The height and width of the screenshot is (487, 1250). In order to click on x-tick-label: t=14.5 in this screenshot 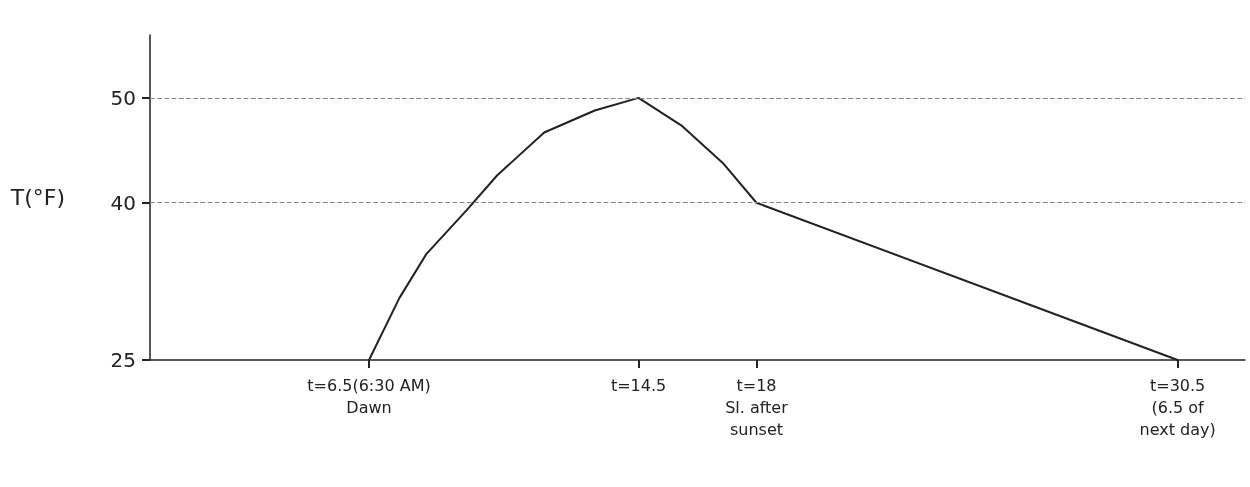, I will do `click(638, 385)`.